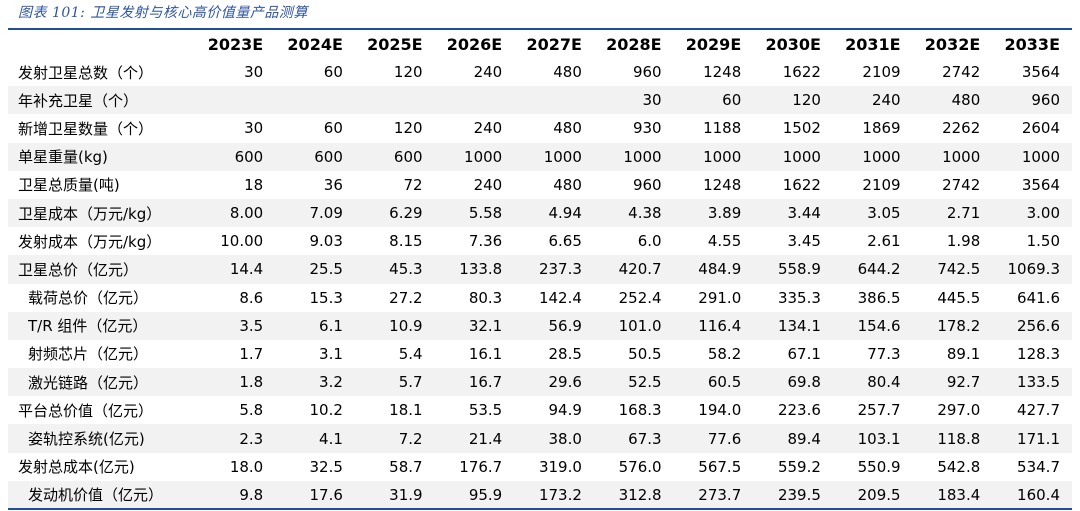 This screenshot has height=511, width=1080. I want to click on table-cell: 103.1, so click(872, 438).